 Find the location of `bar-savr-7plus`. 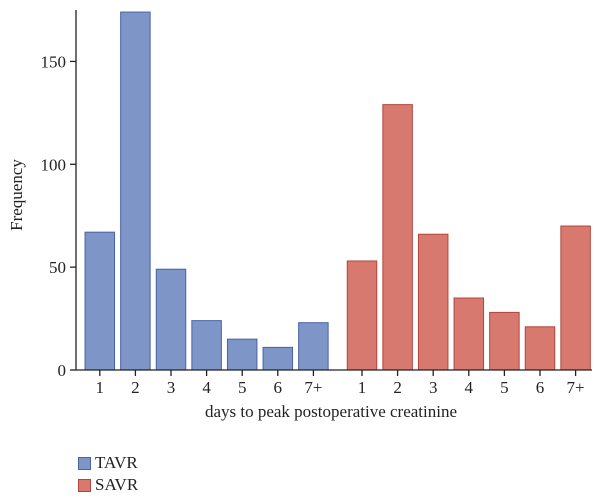

bar-savr-7plus is located at coordinates (575, 298).